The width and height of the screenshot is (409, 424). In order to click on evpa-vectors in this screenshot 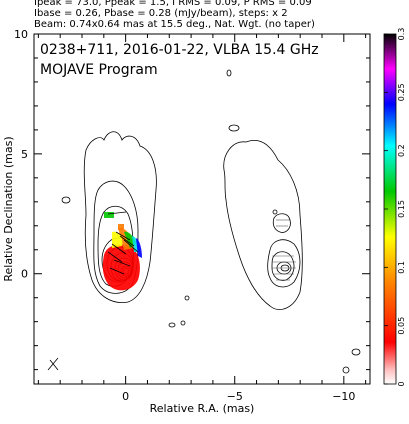, I will do `click(123, 243)`.